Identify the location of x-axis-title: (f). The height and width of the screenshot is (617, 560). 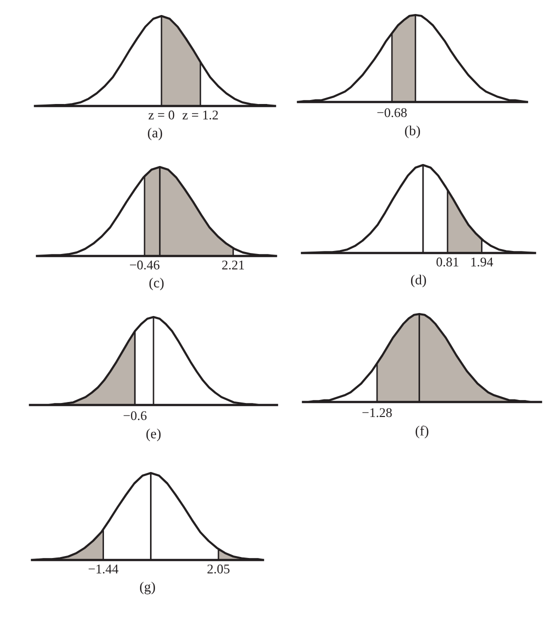
(422, 432).